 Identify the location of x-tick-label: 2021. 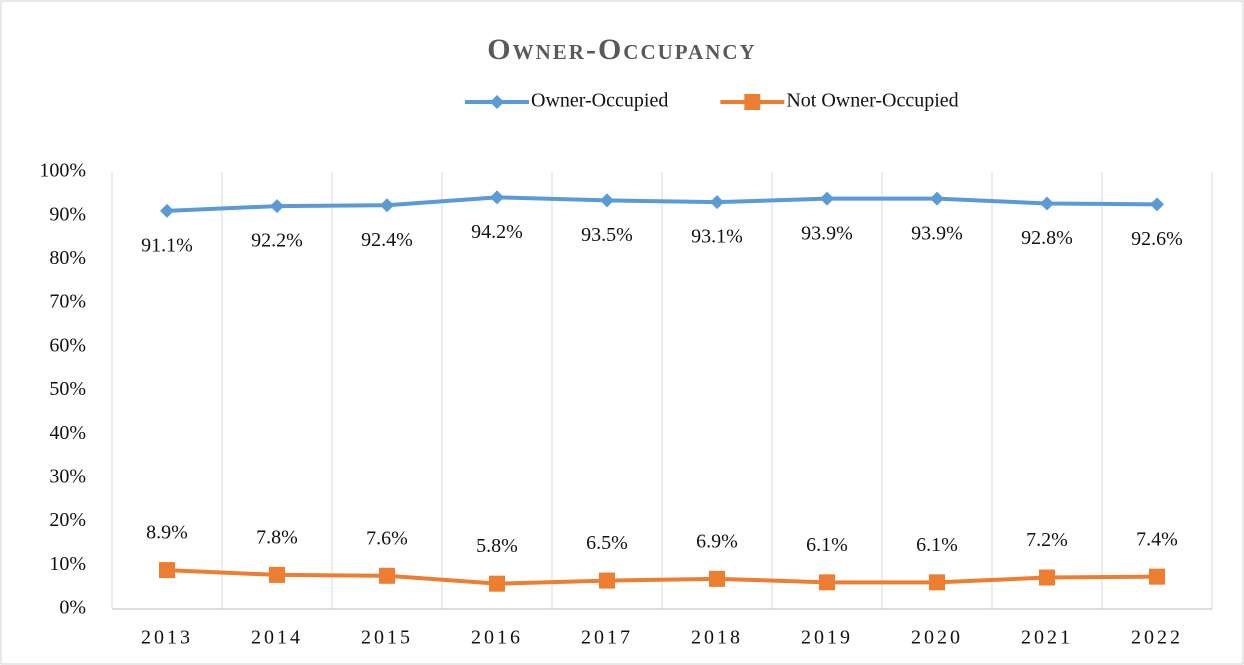
(1047, 638).